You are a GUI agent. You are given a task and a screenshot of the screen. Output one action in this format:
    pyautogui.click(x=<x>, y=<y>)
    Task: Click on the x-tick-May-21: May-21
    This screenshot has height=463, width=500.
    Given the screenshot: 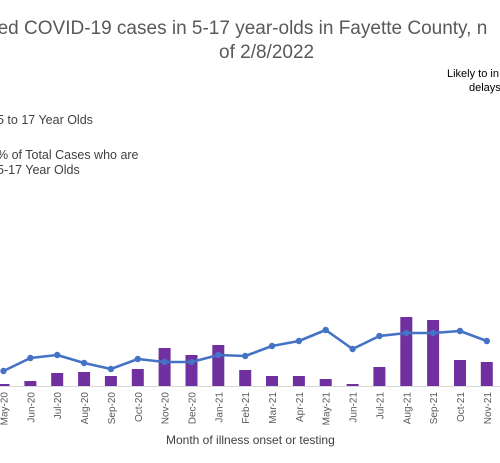 What is the action you would take?
    pyautogui.click(x=327, y=409)
    